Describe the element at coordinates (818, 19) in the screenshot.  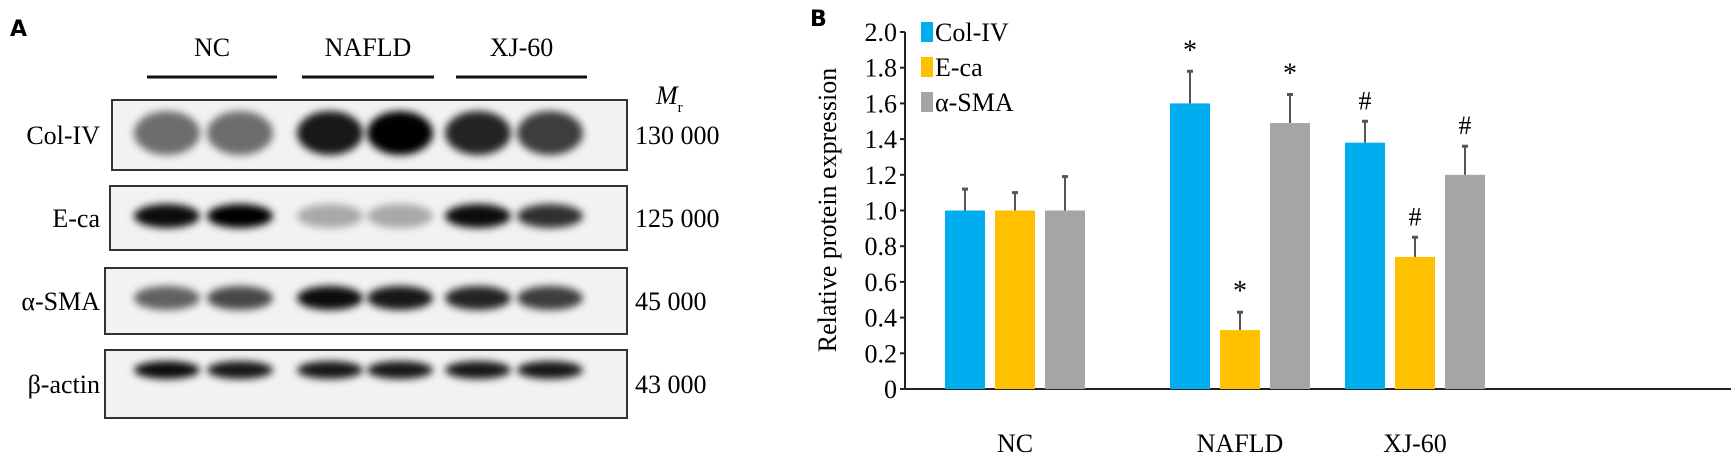
I see `panel-b-letter: B` at that location.